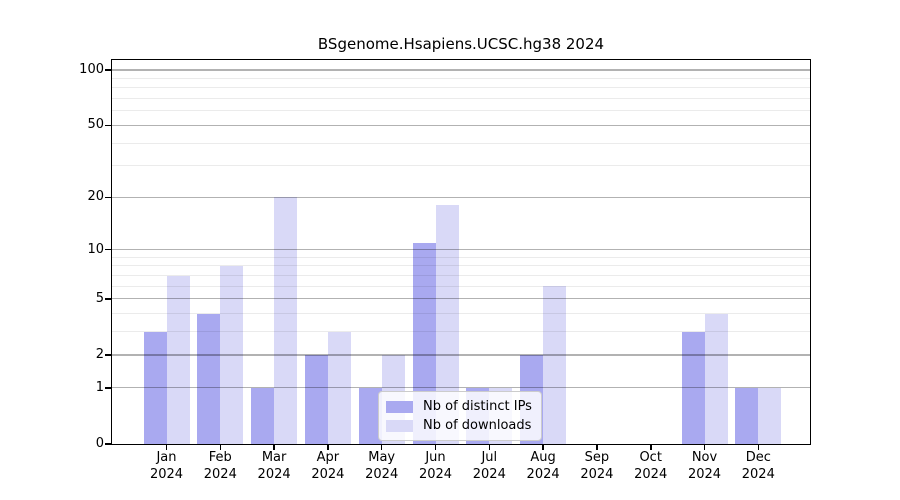 Image resolution: width=900 pixels, height=500 pixels. What do you see at coordinates (704, 447) in the screenshot?
I see `x-tick-mark-nov` at bounding box center [704, 447].